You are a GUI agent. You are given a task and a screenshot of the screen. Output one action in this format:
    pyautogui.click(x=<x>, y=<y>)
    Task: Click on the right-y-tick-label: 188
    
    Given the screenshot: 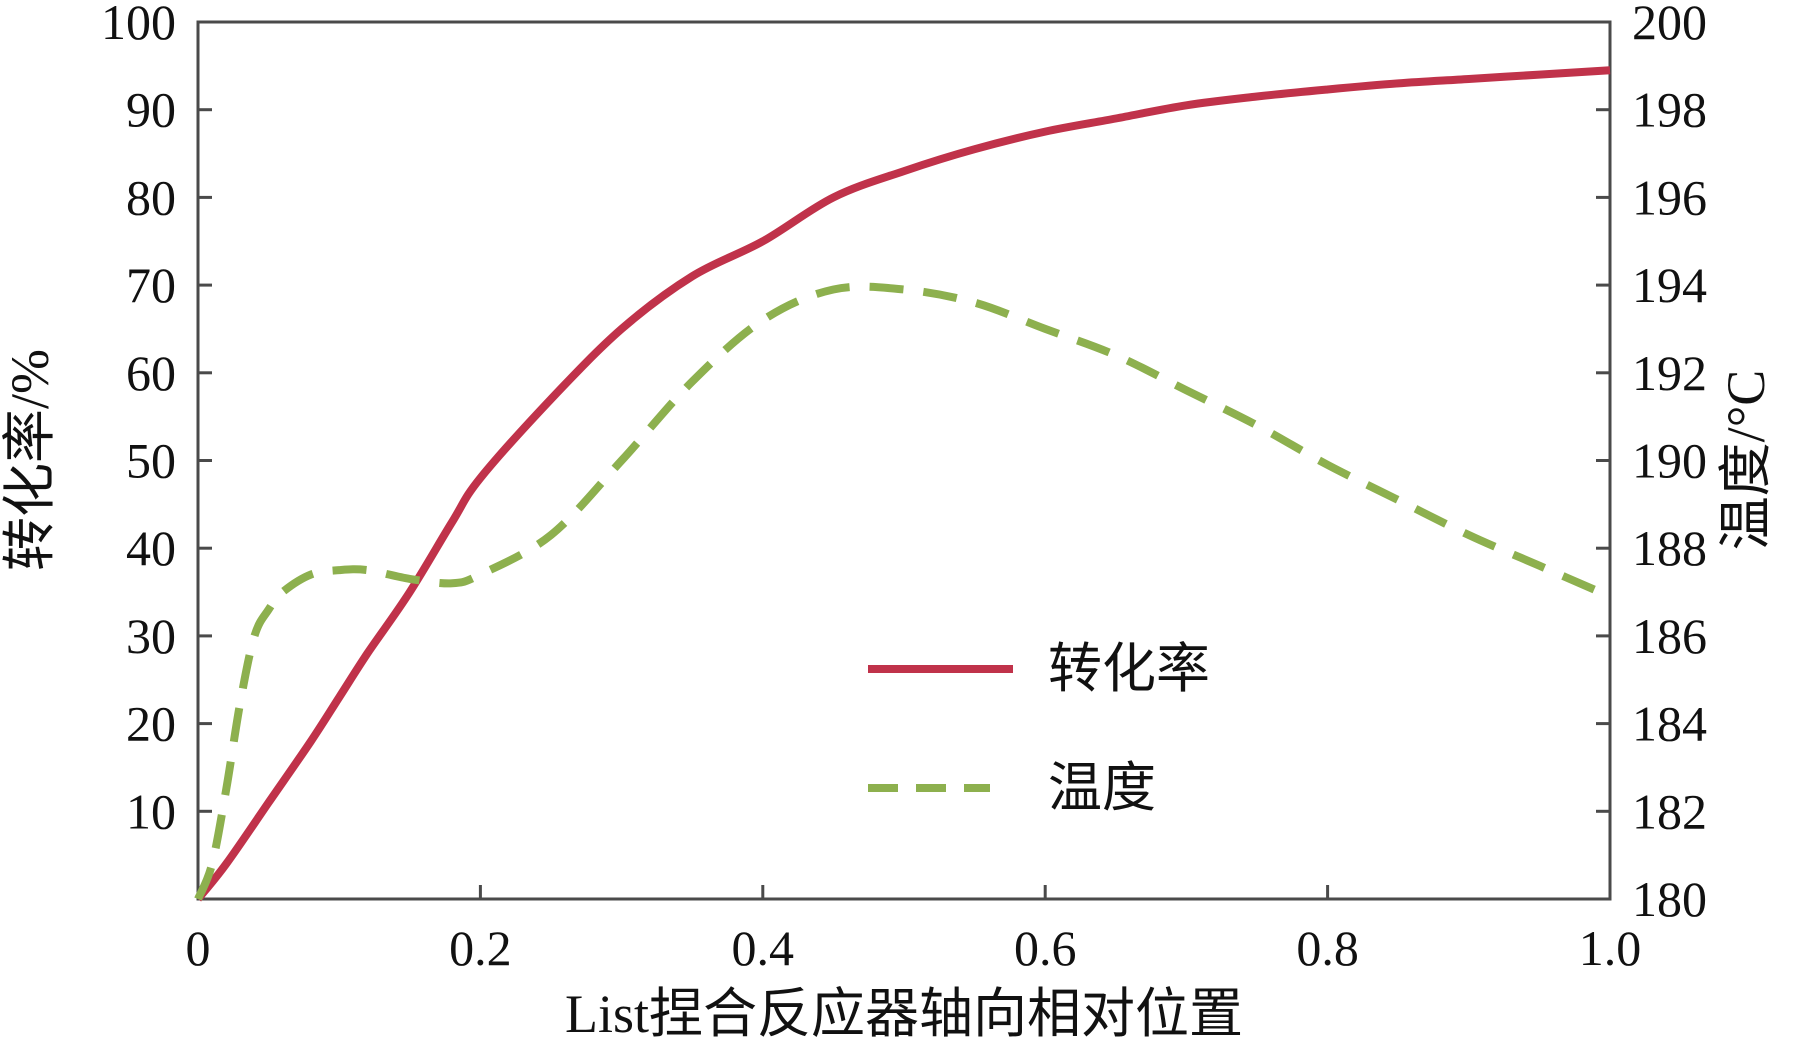 What is the action you would take?
    pyautogui.click(x=1669, y=548)
    